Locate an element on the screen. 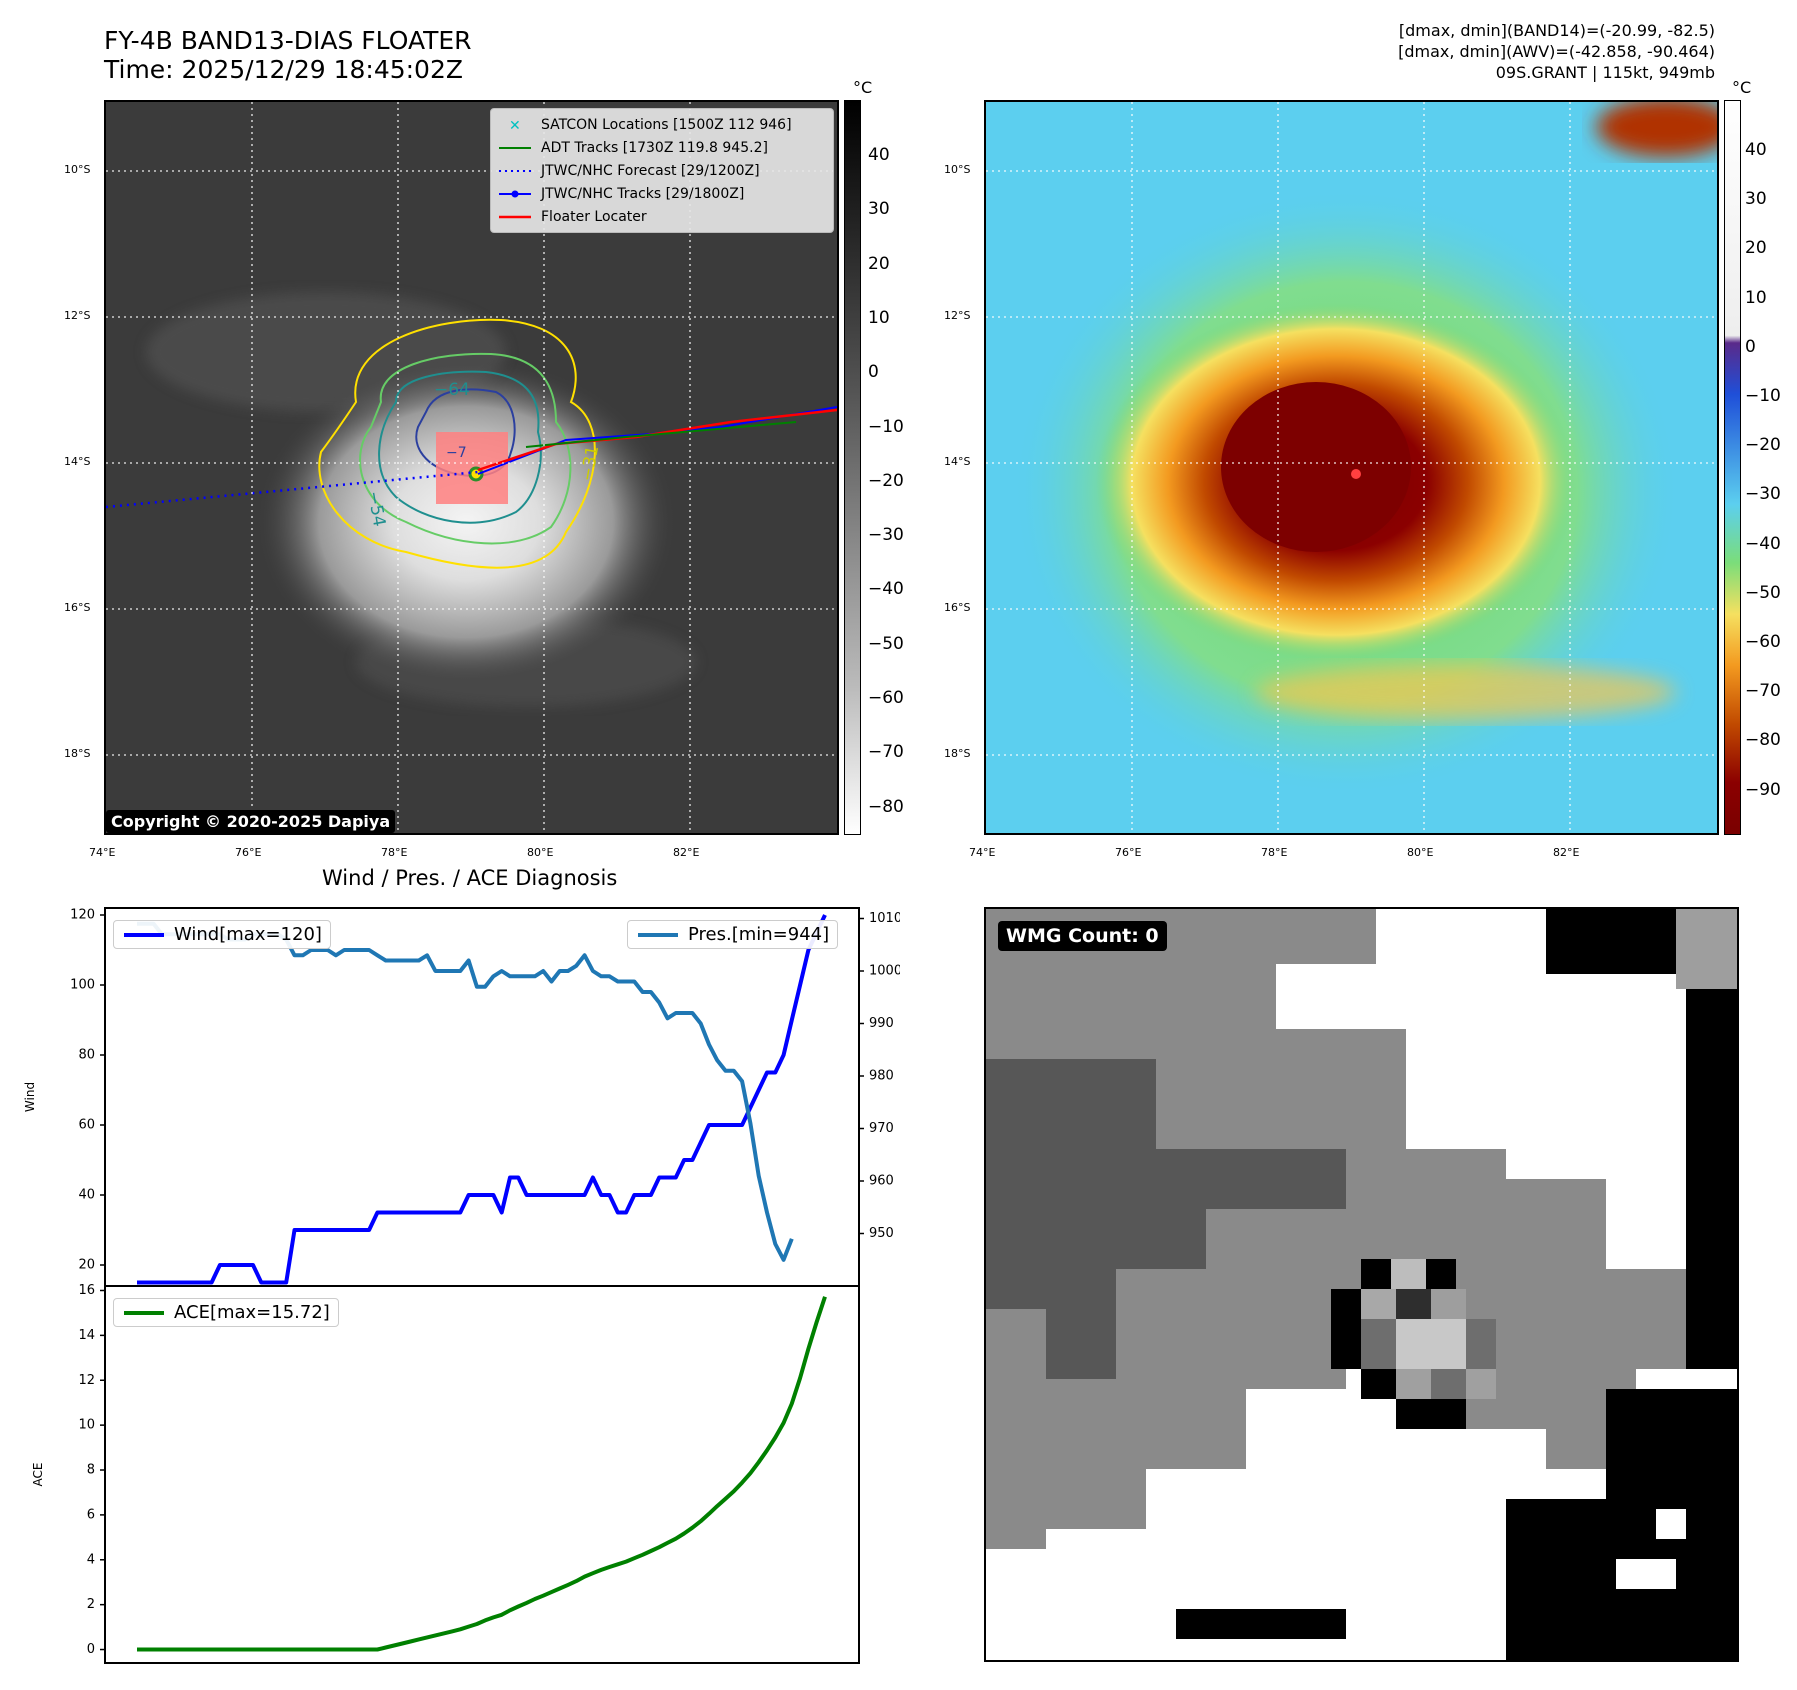  legend-label: Floater Locater is located at coordinates (594, 216).